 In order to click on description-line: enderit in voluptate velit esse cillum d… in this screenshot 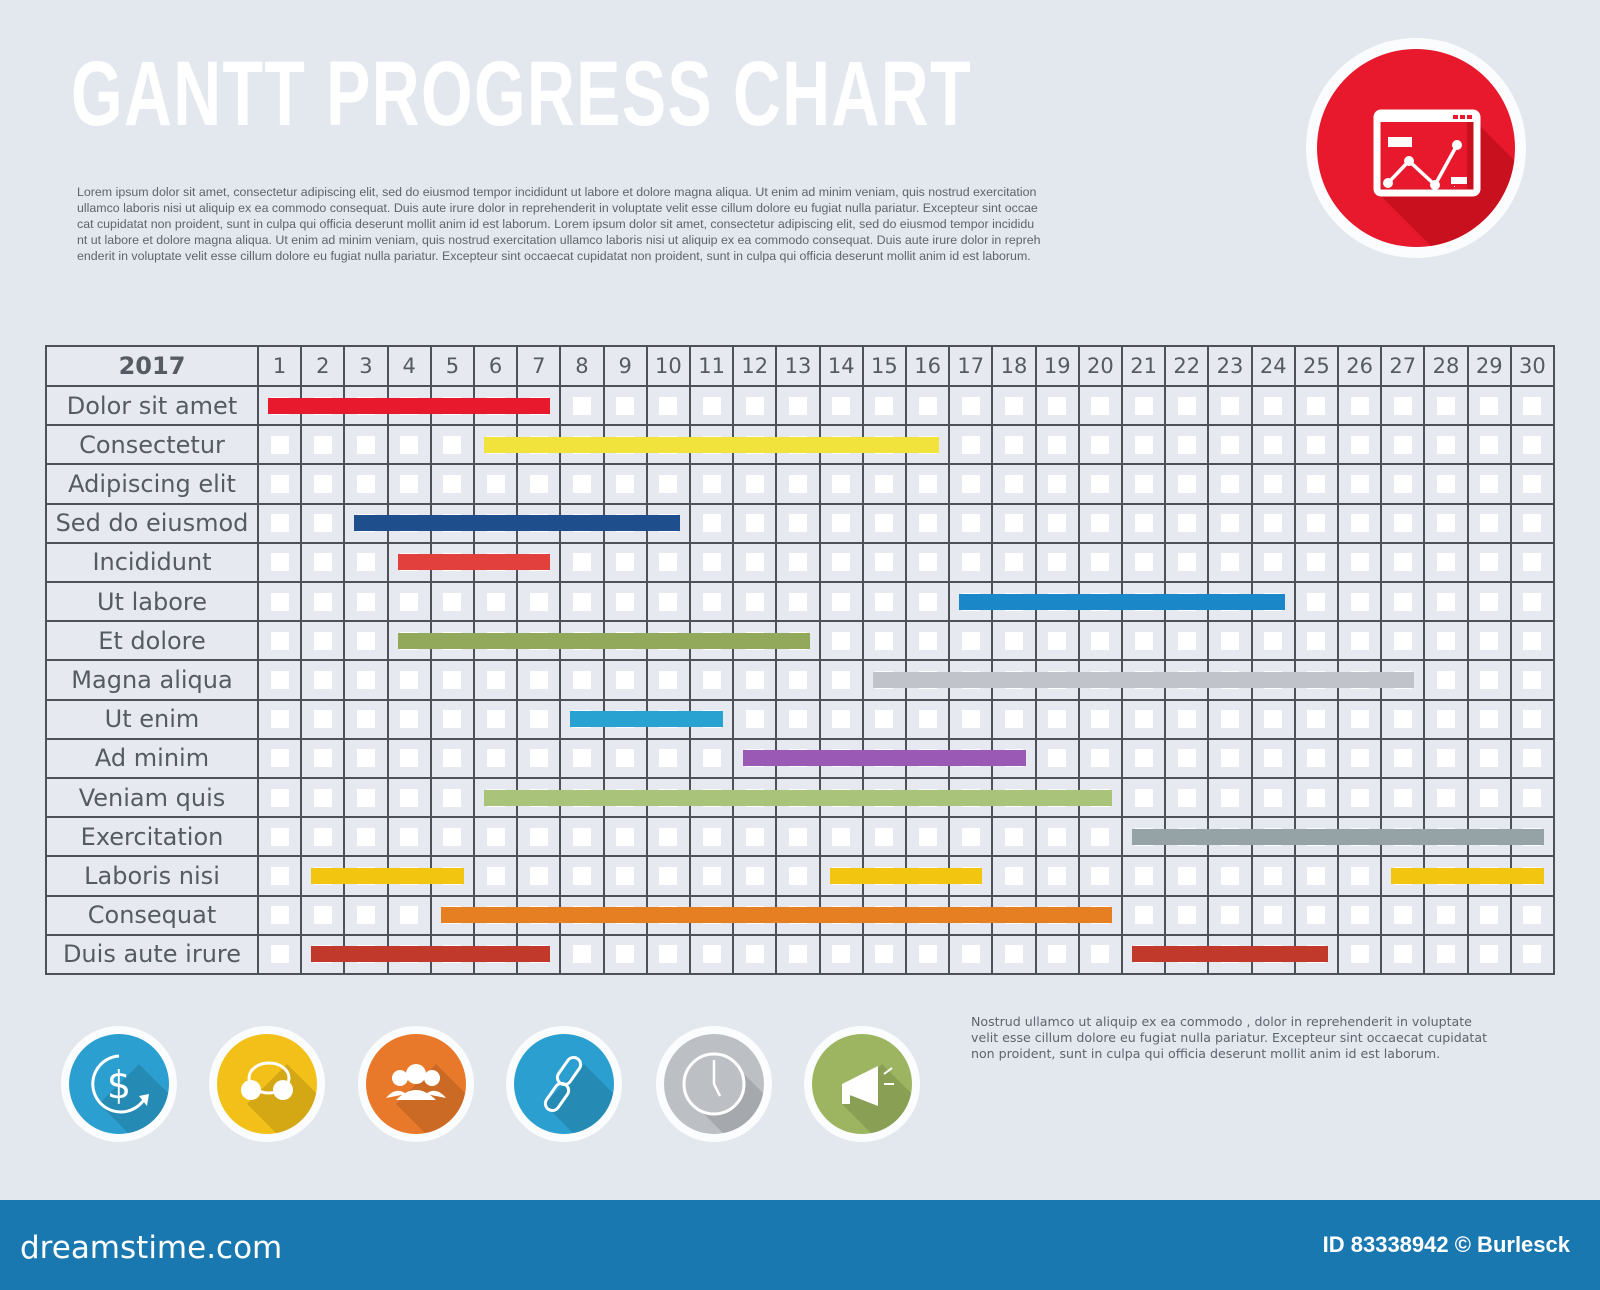, I will do `click(554, 256)`.